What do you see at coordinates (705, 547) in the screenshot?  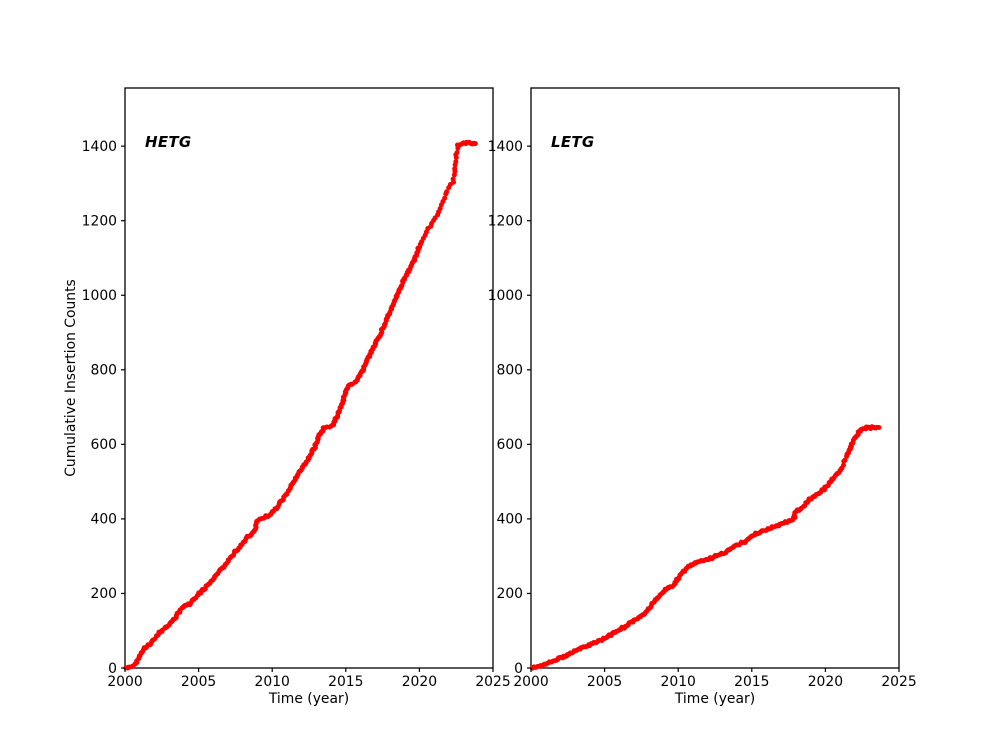 I see `letg-data-points` at bounding box center [705, 547].